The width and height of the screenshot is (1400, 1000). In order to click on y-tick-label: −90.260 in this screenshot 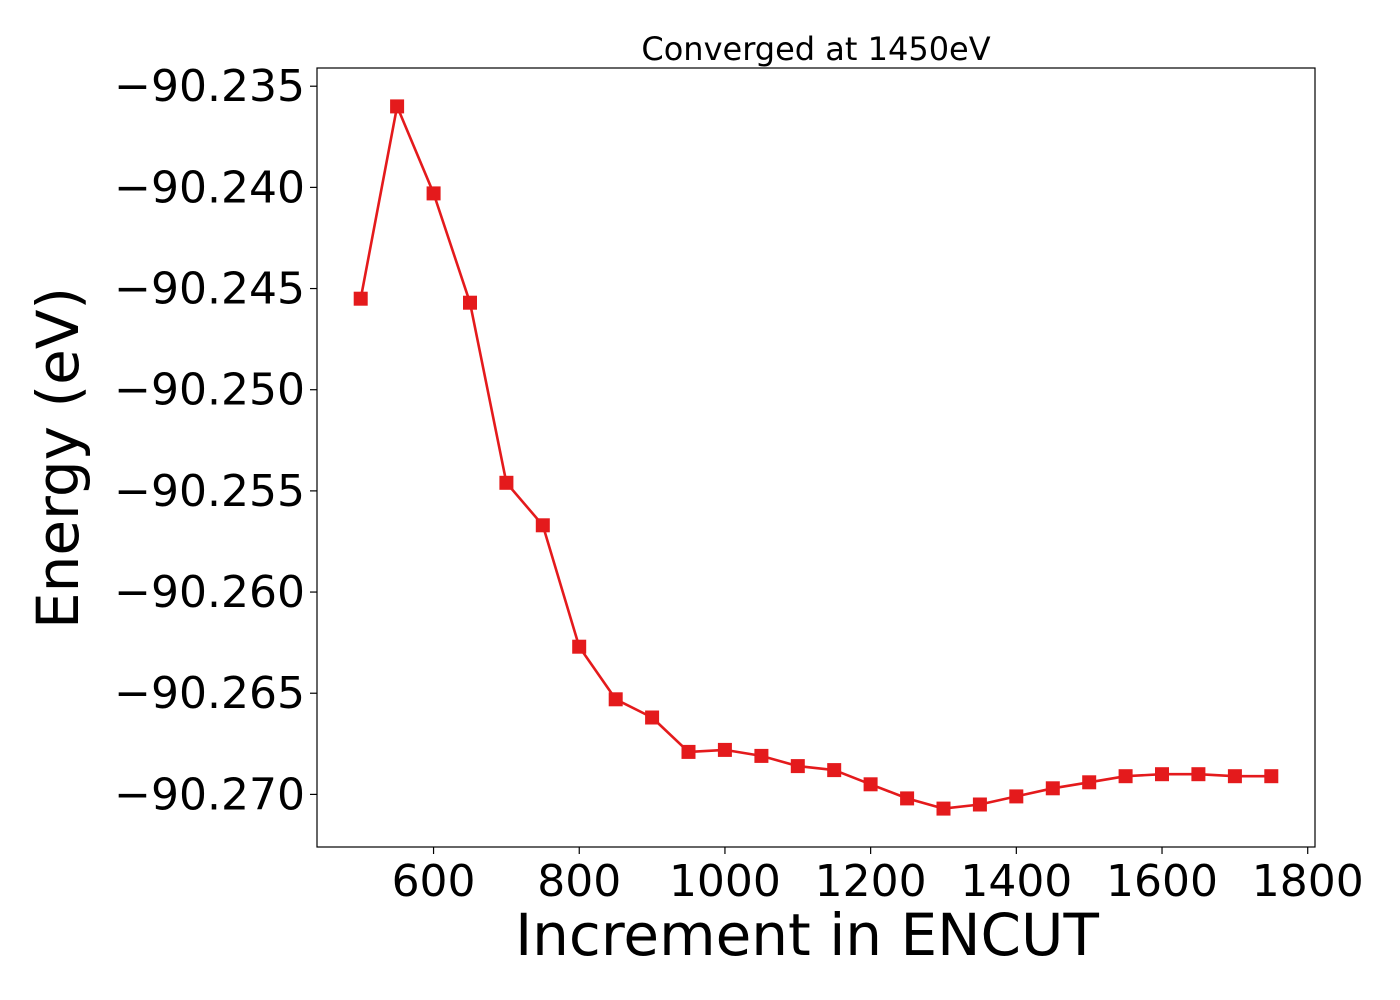, I will do `click(209, 592)`.